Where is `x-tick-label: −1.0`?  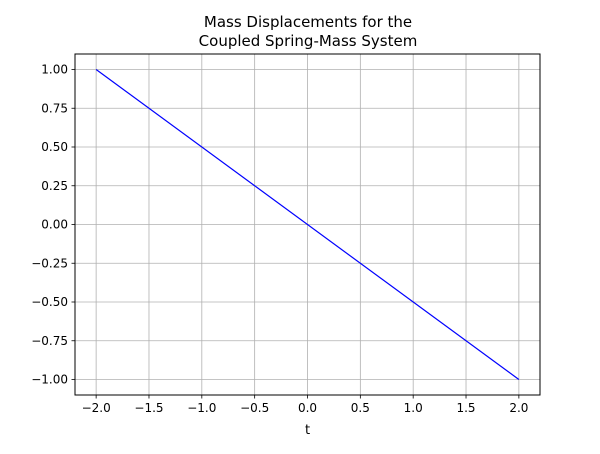
x-tick-label: −1.0 is located at coordinates (201, 408).